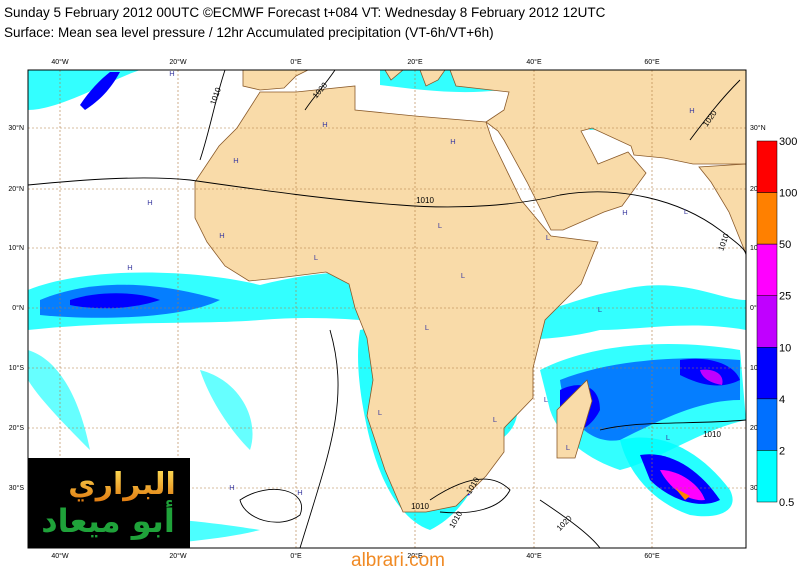 The image size is (807, 568). Describe the element at coordinates (785, 297) in the screenshot. I see `colorbar-label: 25` at that location.